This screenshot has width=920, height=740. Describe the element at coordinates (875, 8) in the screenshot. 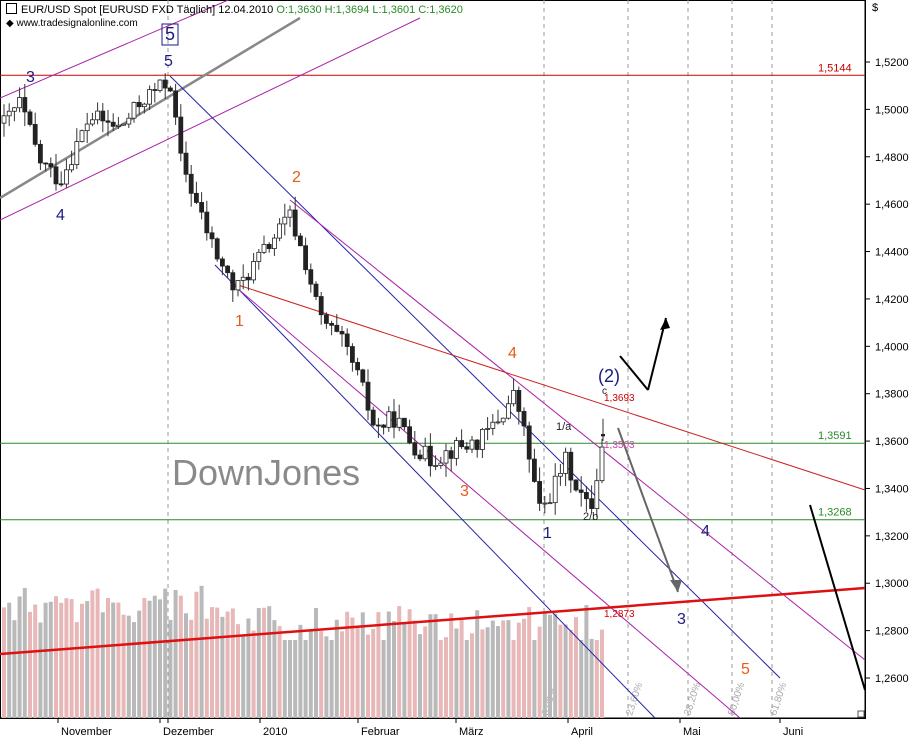

I see `currency-label: $` at that location.